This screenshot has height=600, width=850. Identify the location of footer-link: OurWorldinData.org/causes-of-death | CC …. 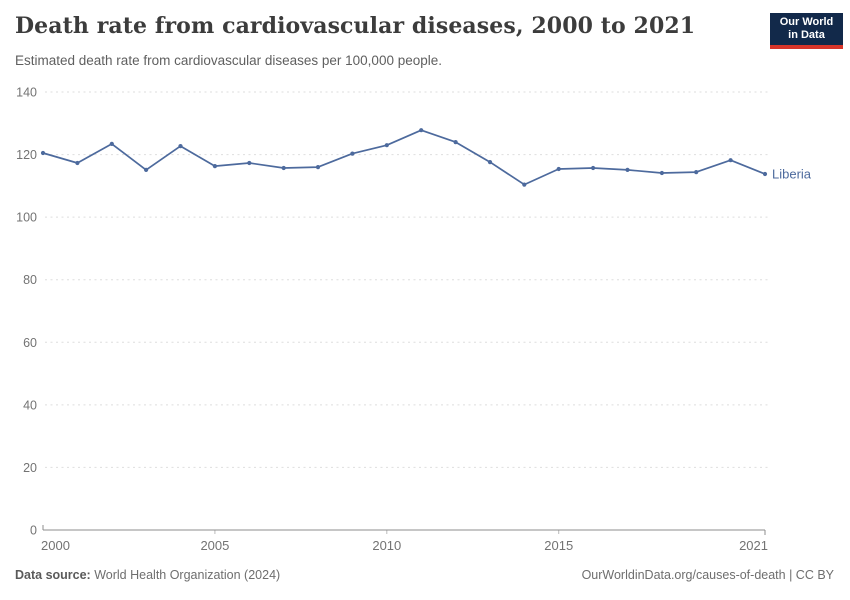
(707, 575).